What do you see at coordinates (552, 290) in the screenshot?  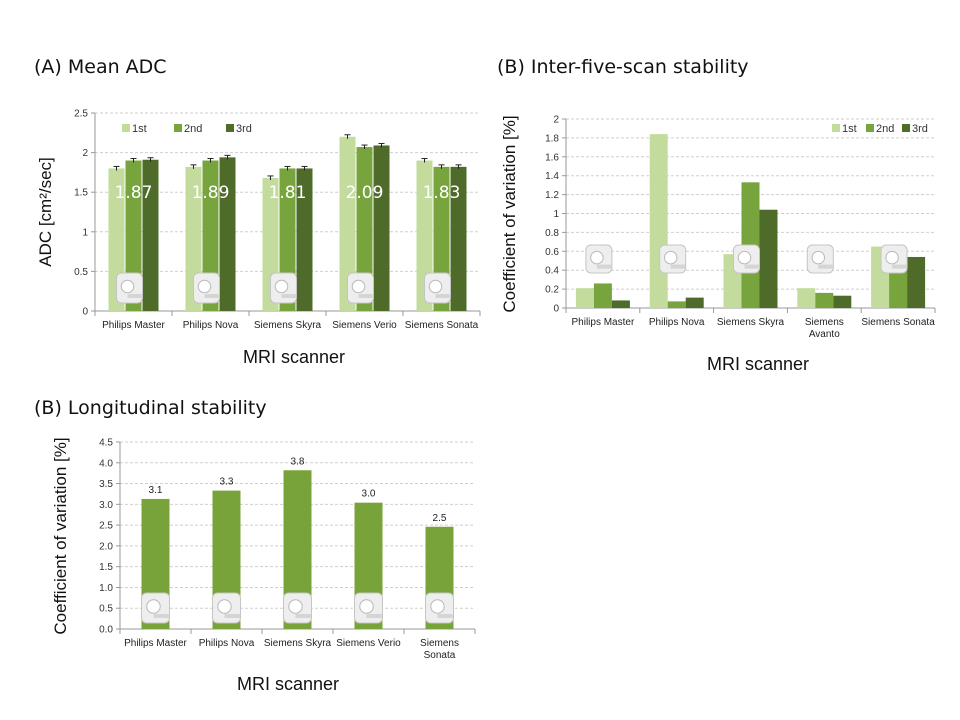 I see `y-tick-label: 0.2` at bounding box center [552, 290].